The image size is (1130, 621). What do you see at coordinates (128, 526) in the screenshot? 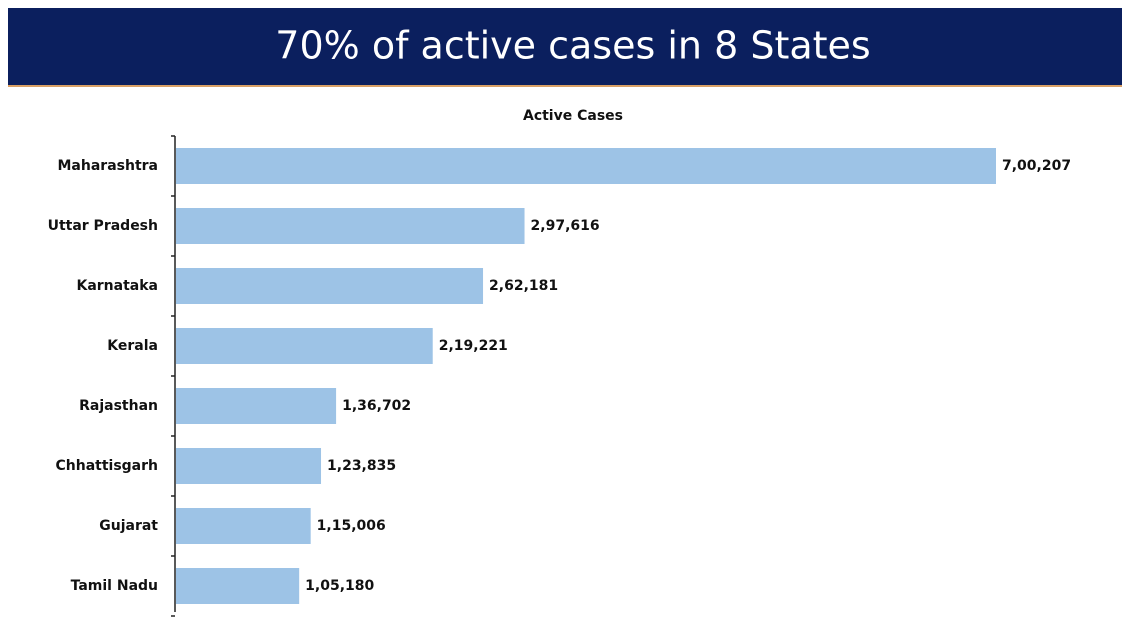
I see `category-label: Gujarat` at bounding box center [128, 526].